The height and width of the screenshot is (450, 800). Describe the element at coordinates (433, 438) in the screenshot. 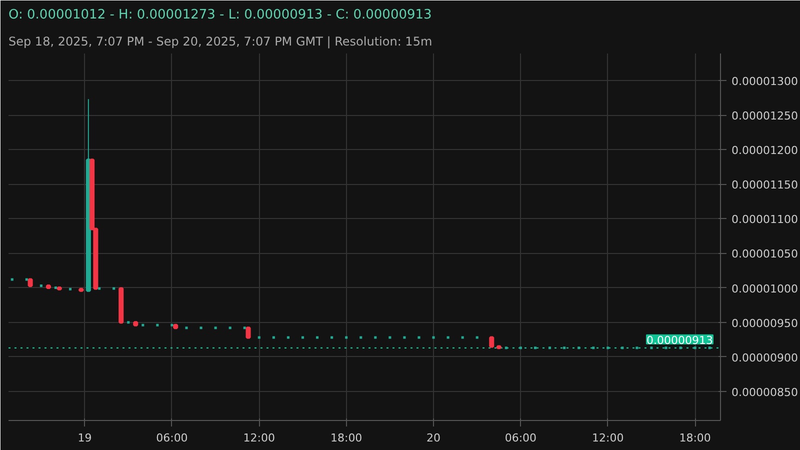

I see `x-tick-label: 20` at that location.